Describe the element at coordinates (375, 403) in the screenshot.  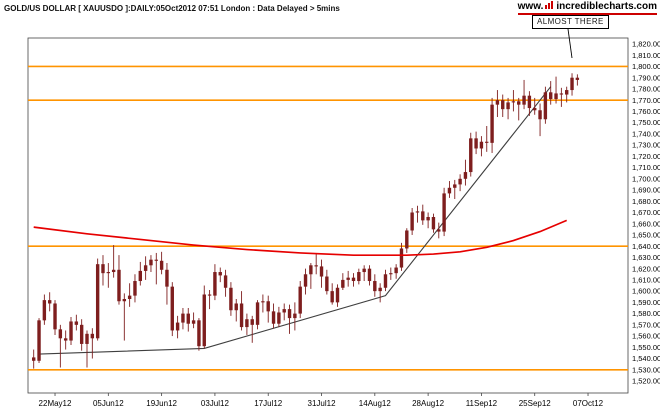
I see `svg-text: 14Aug12` at that location.